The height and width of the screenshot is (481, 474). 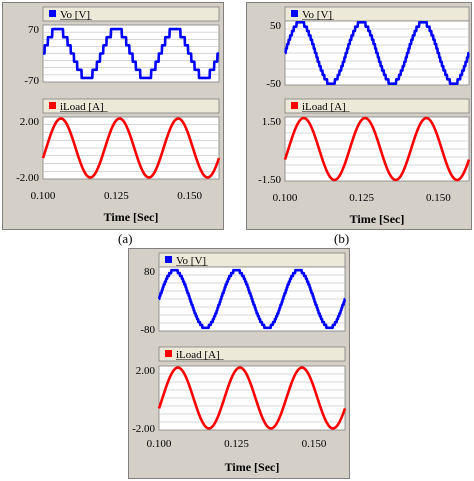 I want to click on caption-b: (b), so click(x=342, y=238).